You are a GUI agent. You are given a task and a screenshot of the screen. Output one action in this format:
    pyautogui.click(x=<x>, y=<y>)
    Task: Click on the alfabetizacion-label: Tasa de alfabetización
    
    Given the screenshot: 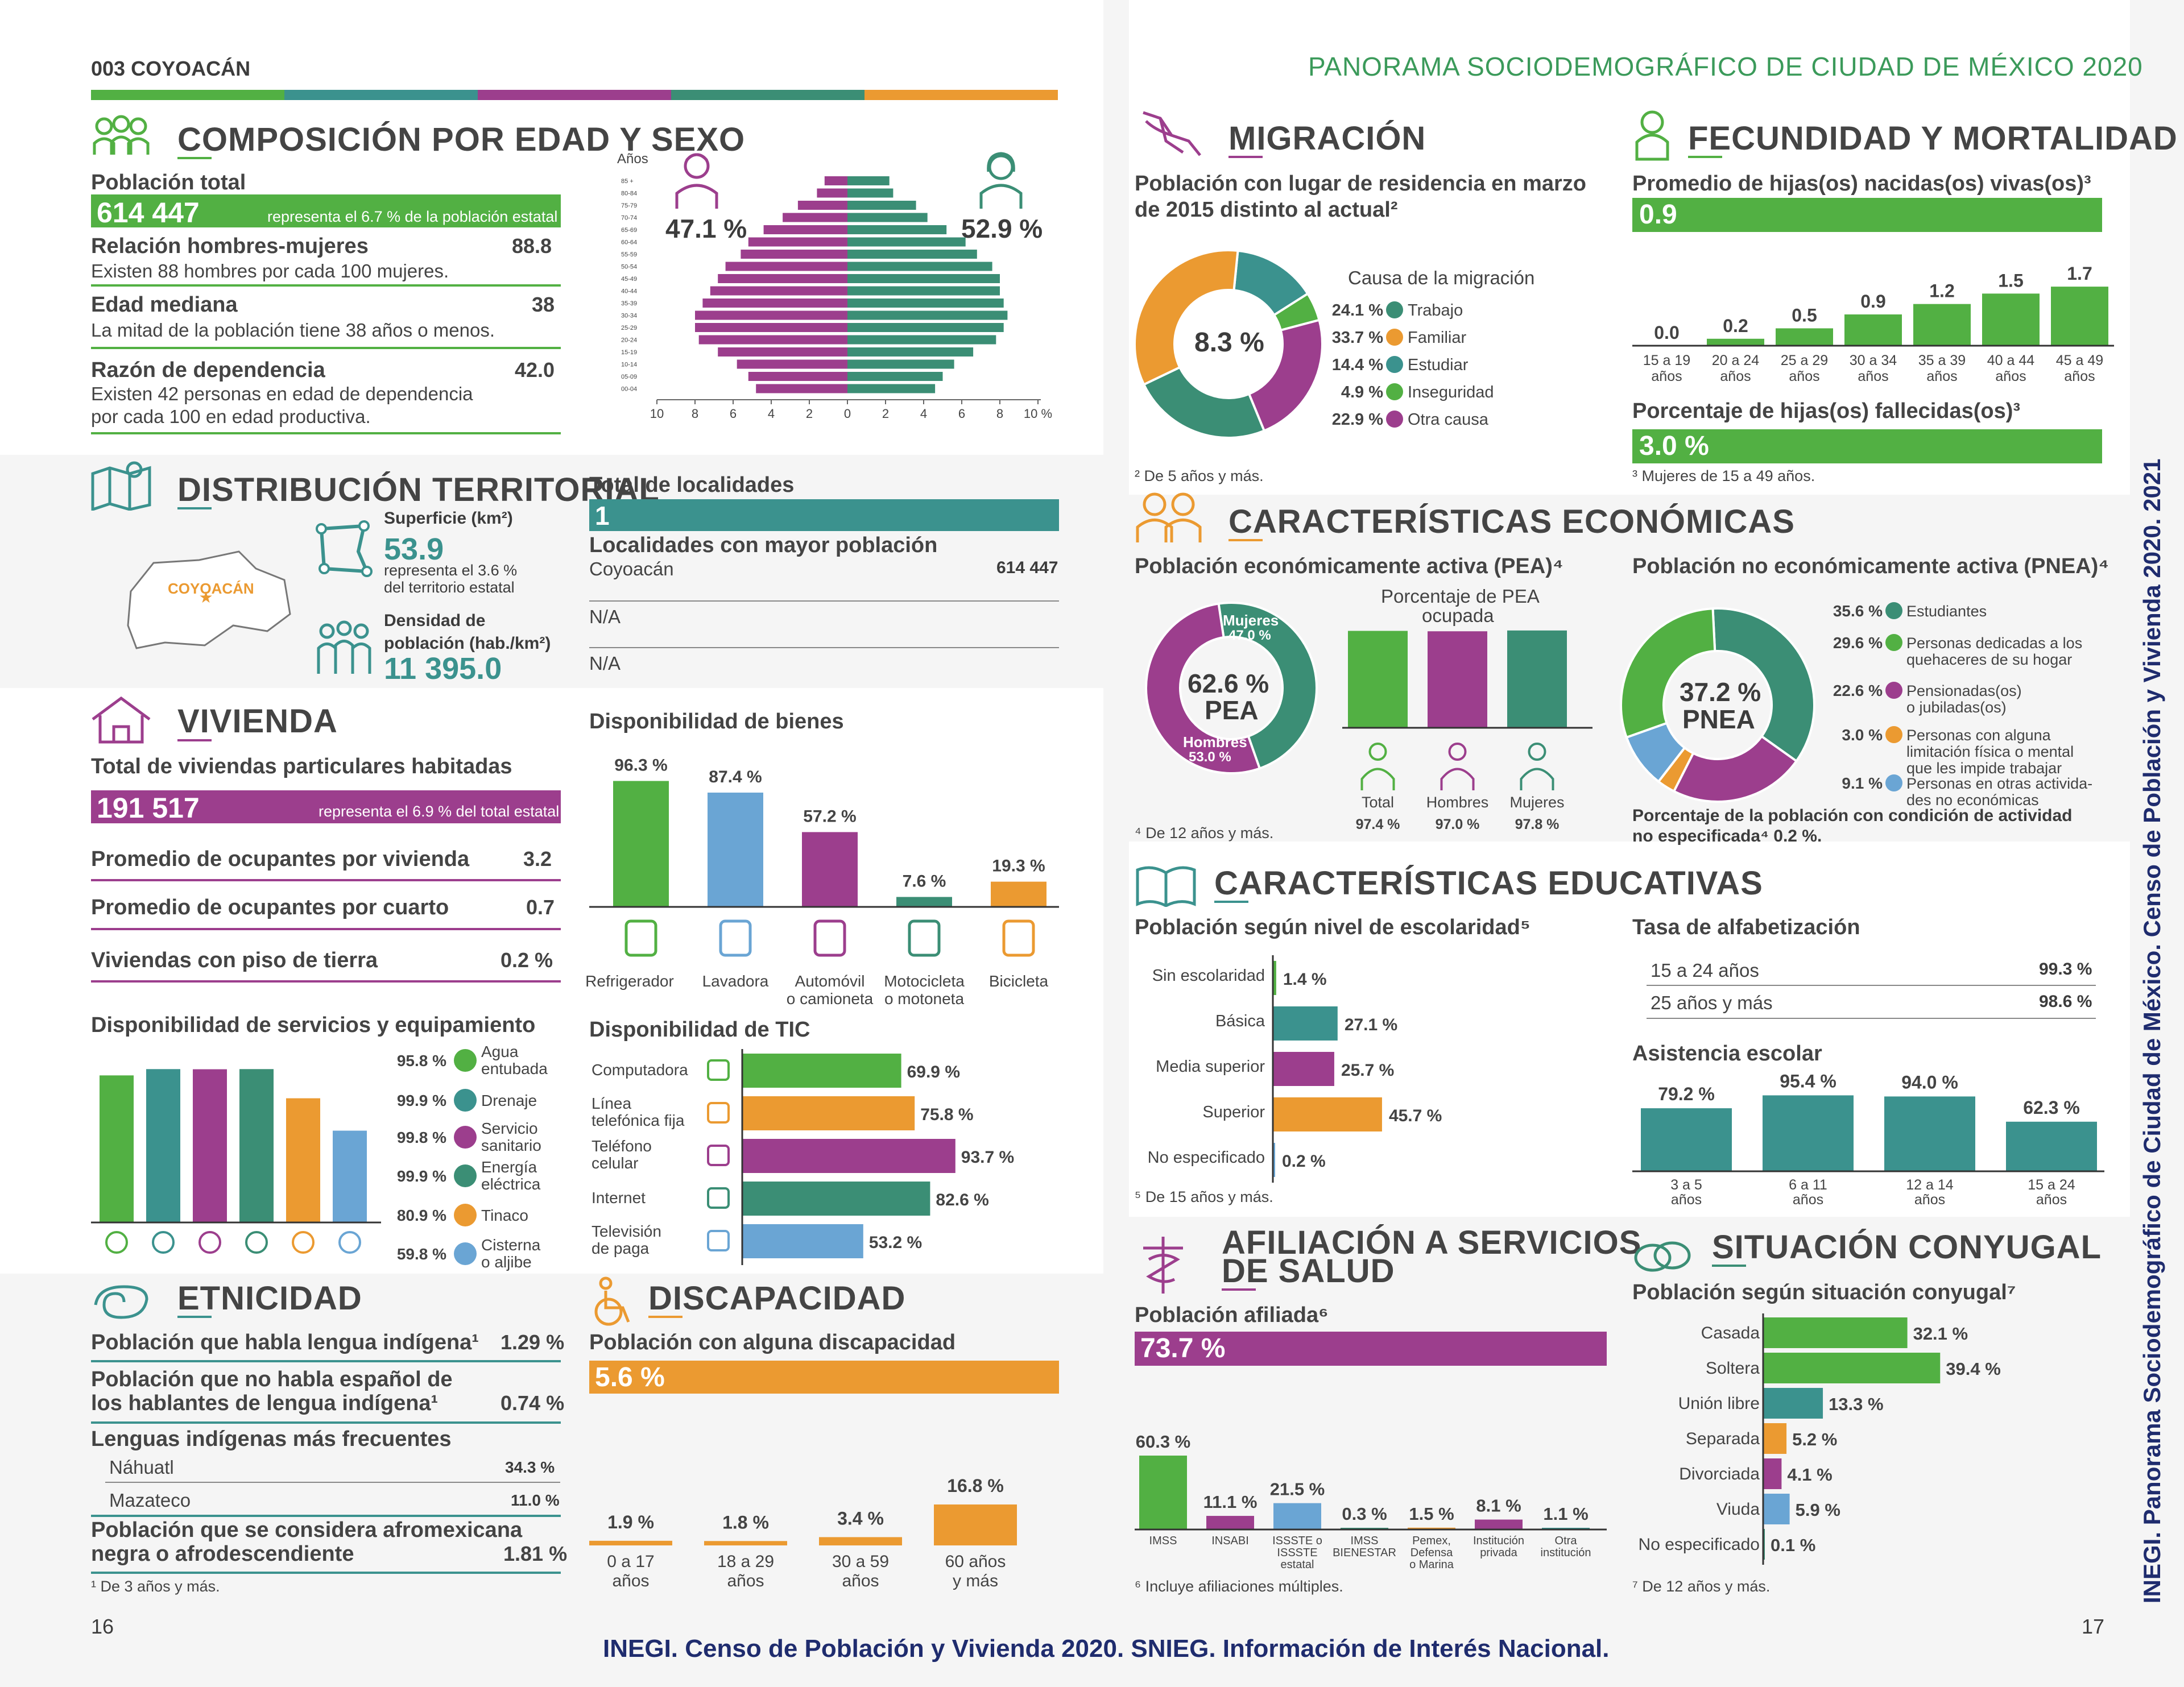 What is the action you would take?
    pyautogui.click(x=1746, y=927)
    